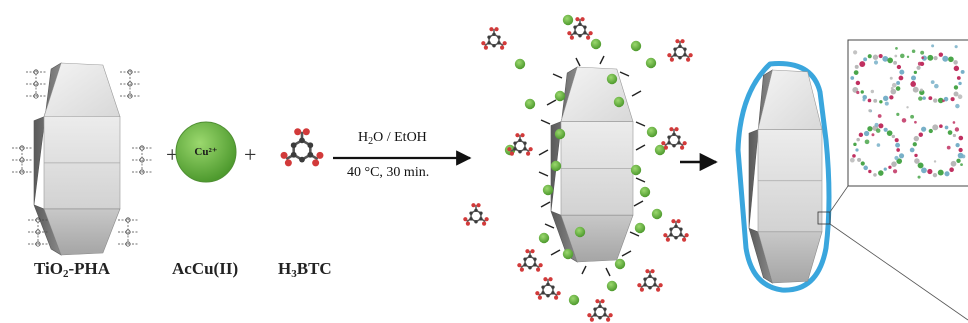  What do you see at coordinates (206, 152) in the screenshot?
I see `cu-ion-sphere: Cu²⁺` at bounding box center [206, 152].